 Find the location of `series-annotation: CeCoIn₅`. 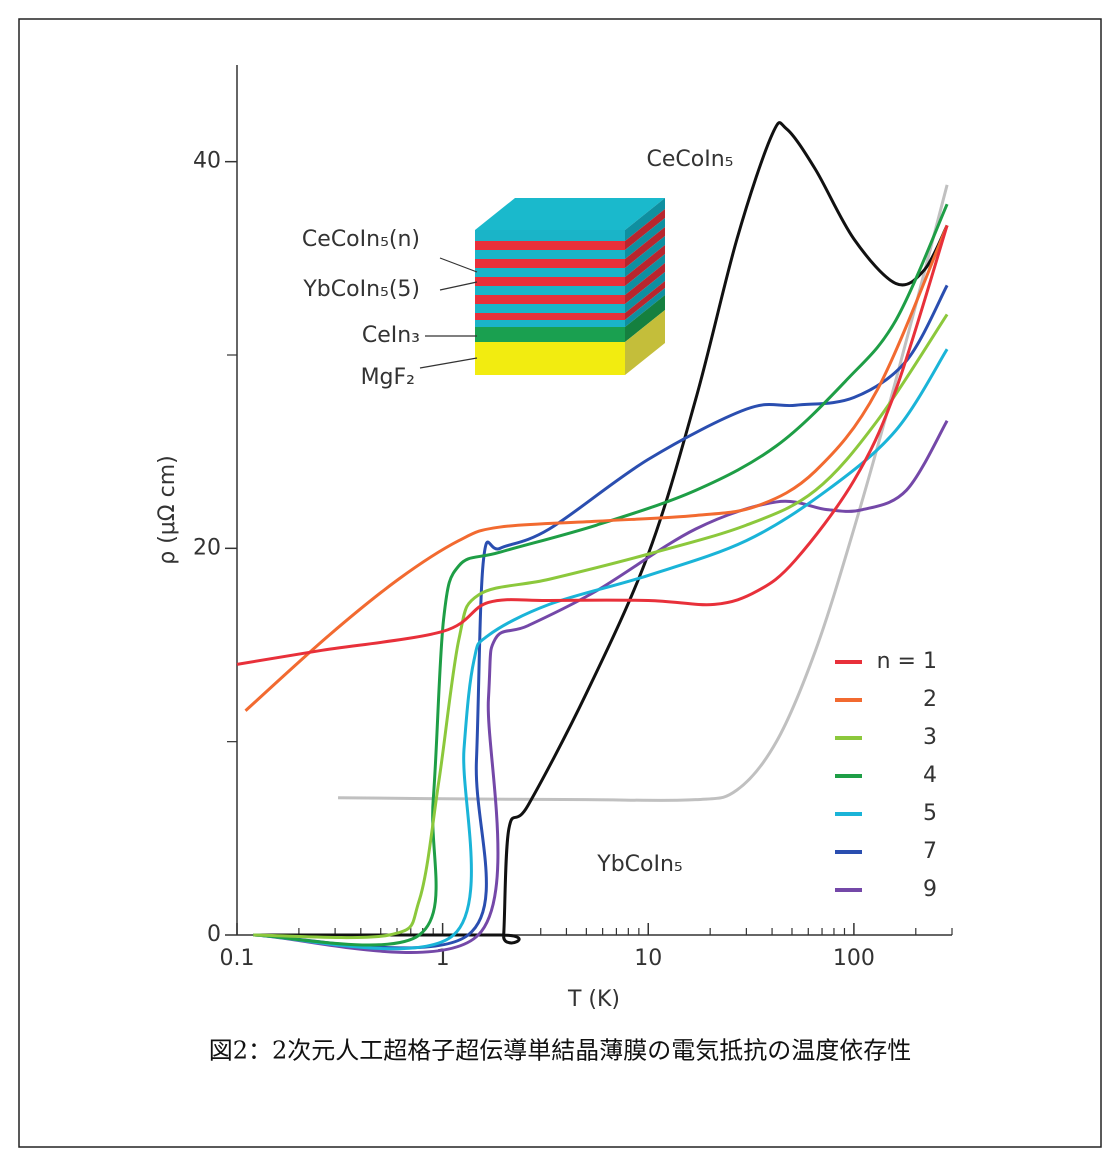

series-annotation: CeCoIn₅ is located at coordinates (690, 159).